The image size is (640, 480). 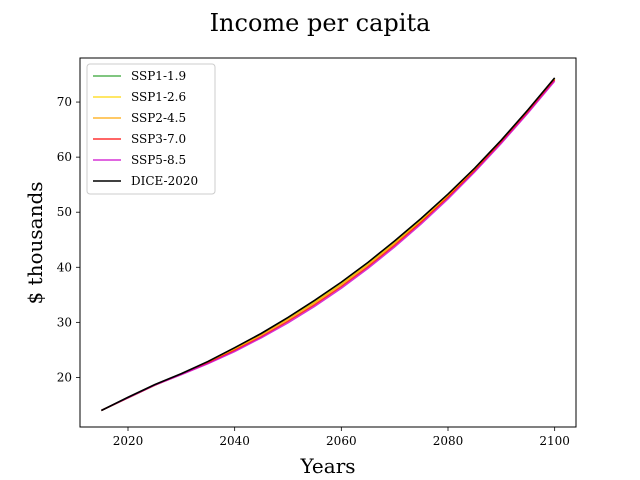 What do you see at coordinates (128, 441) in the screenshot?
I see `x-tick-label: 2020` at bounding box center [128, 441].